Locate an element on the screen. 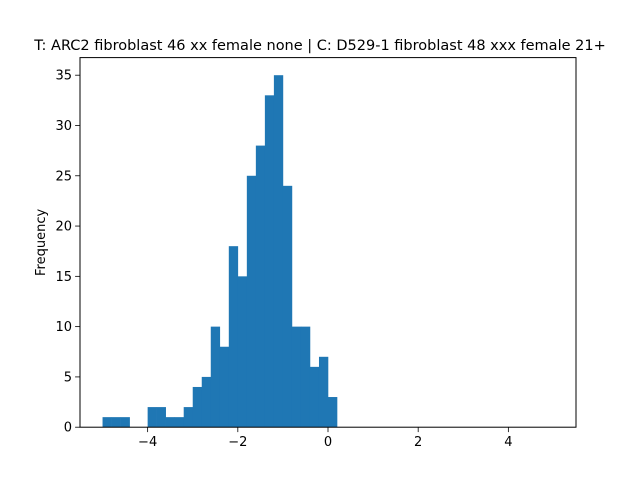 Image resolution: width=640 pixels, height=480 pixels. y-tick-label: 20 is located at coordinates (63, 227).